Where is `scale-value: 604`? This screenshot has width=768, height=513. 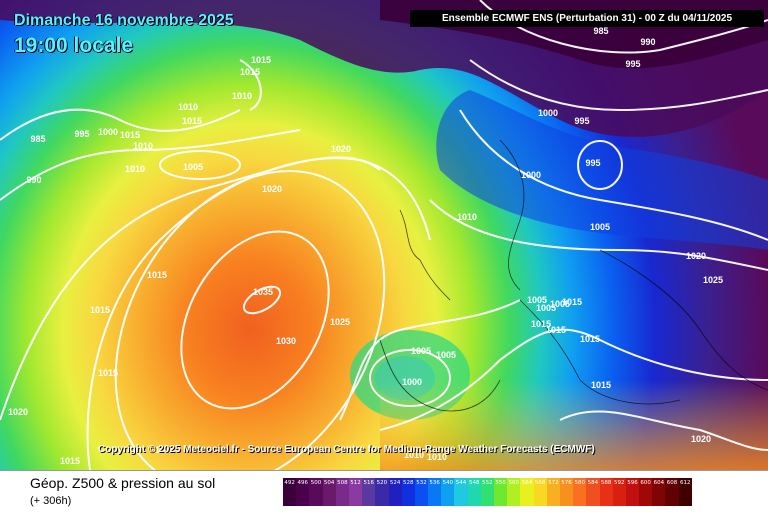
scale-value: 604 is located at coordinates (659, 483).